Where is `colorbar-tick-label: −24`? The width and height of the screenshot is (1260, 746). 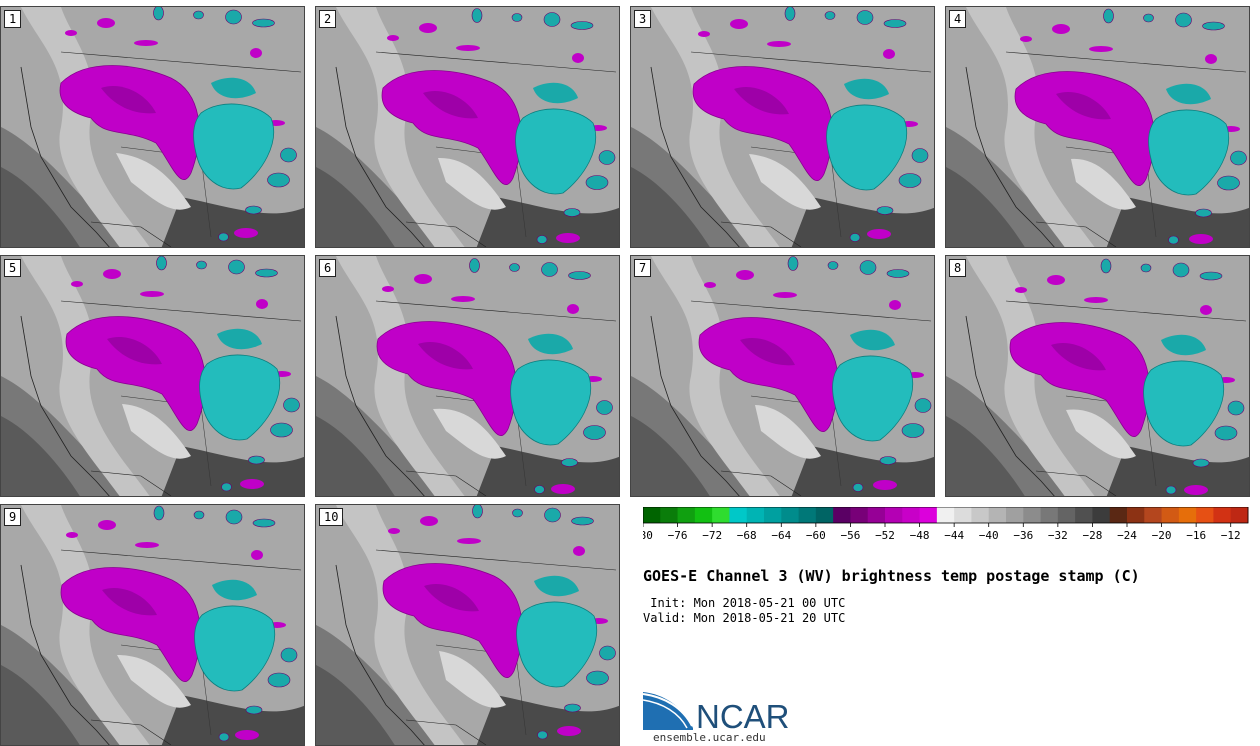
colorbar-tick-label: −24 is located at coordinates (1127, 535).